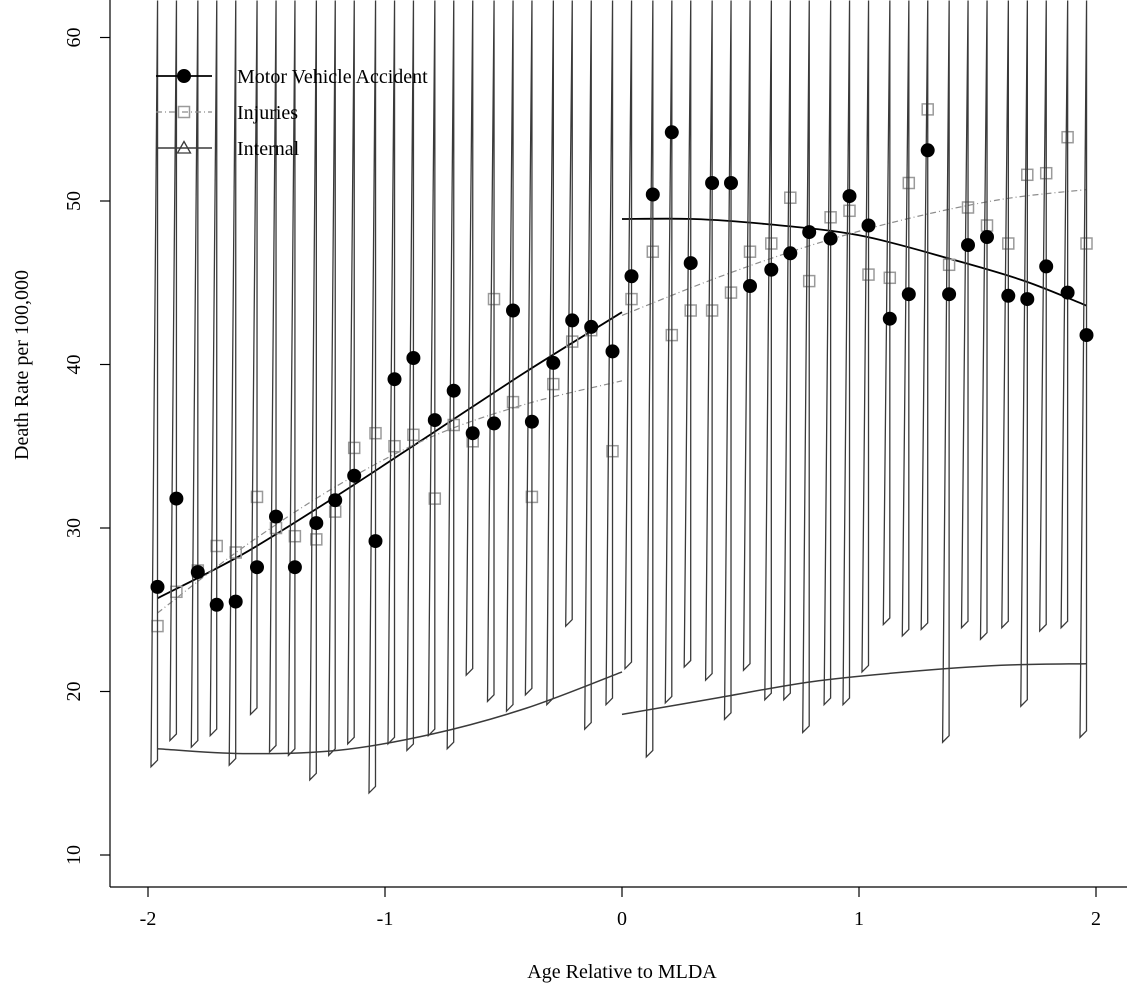 This screenshot has height=991, width=1127. Describe the element at coordinates (74, 528) in the screenshot. I see `y-tick-label: 30` at that location.